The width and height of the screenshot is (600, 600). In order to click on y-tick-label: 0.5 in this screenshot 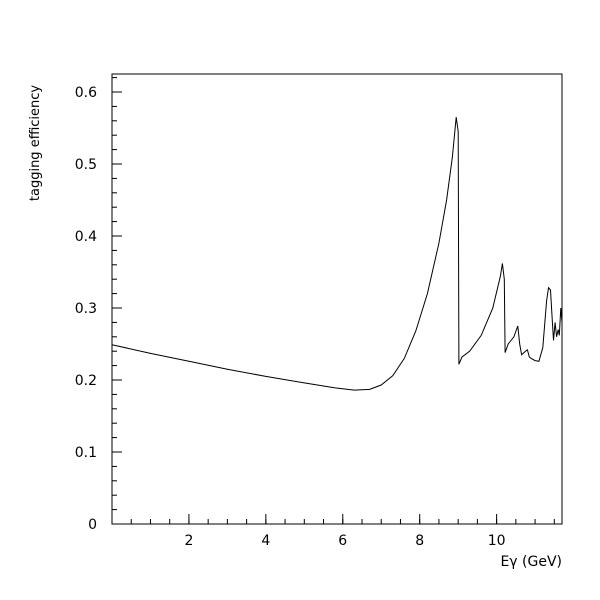, I will do `click(86, 165)`.